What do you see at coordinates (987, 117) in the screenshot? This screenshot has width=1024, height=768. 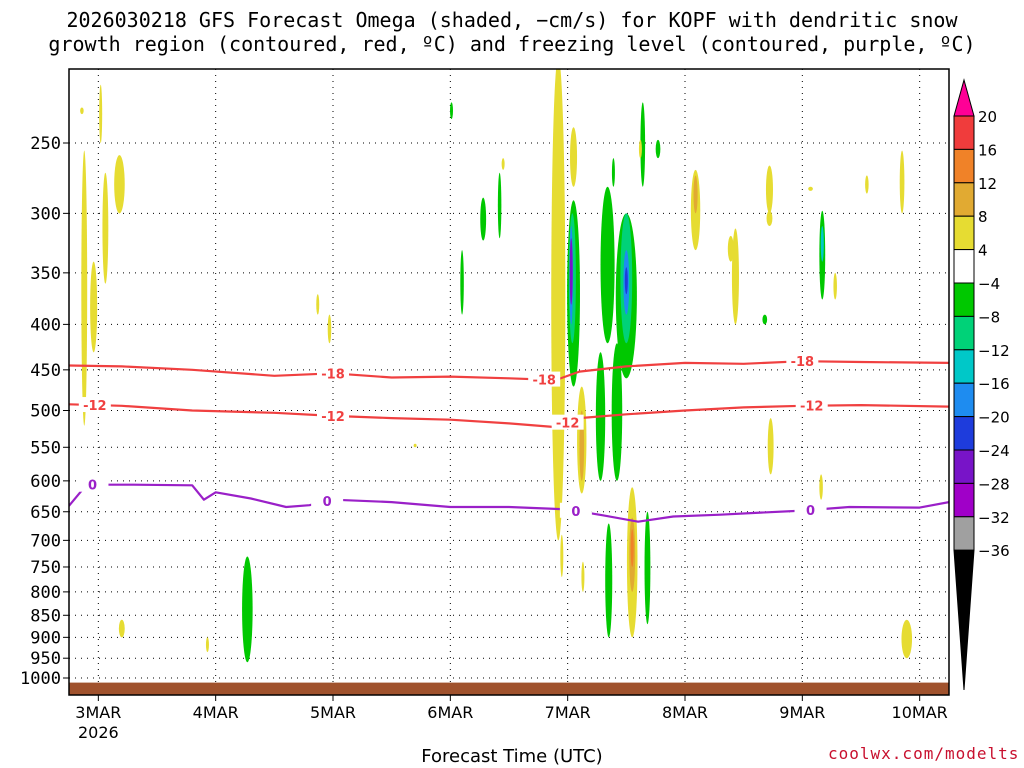 I see `colorbar-level-label: 20` at bounding box center [987, 117].